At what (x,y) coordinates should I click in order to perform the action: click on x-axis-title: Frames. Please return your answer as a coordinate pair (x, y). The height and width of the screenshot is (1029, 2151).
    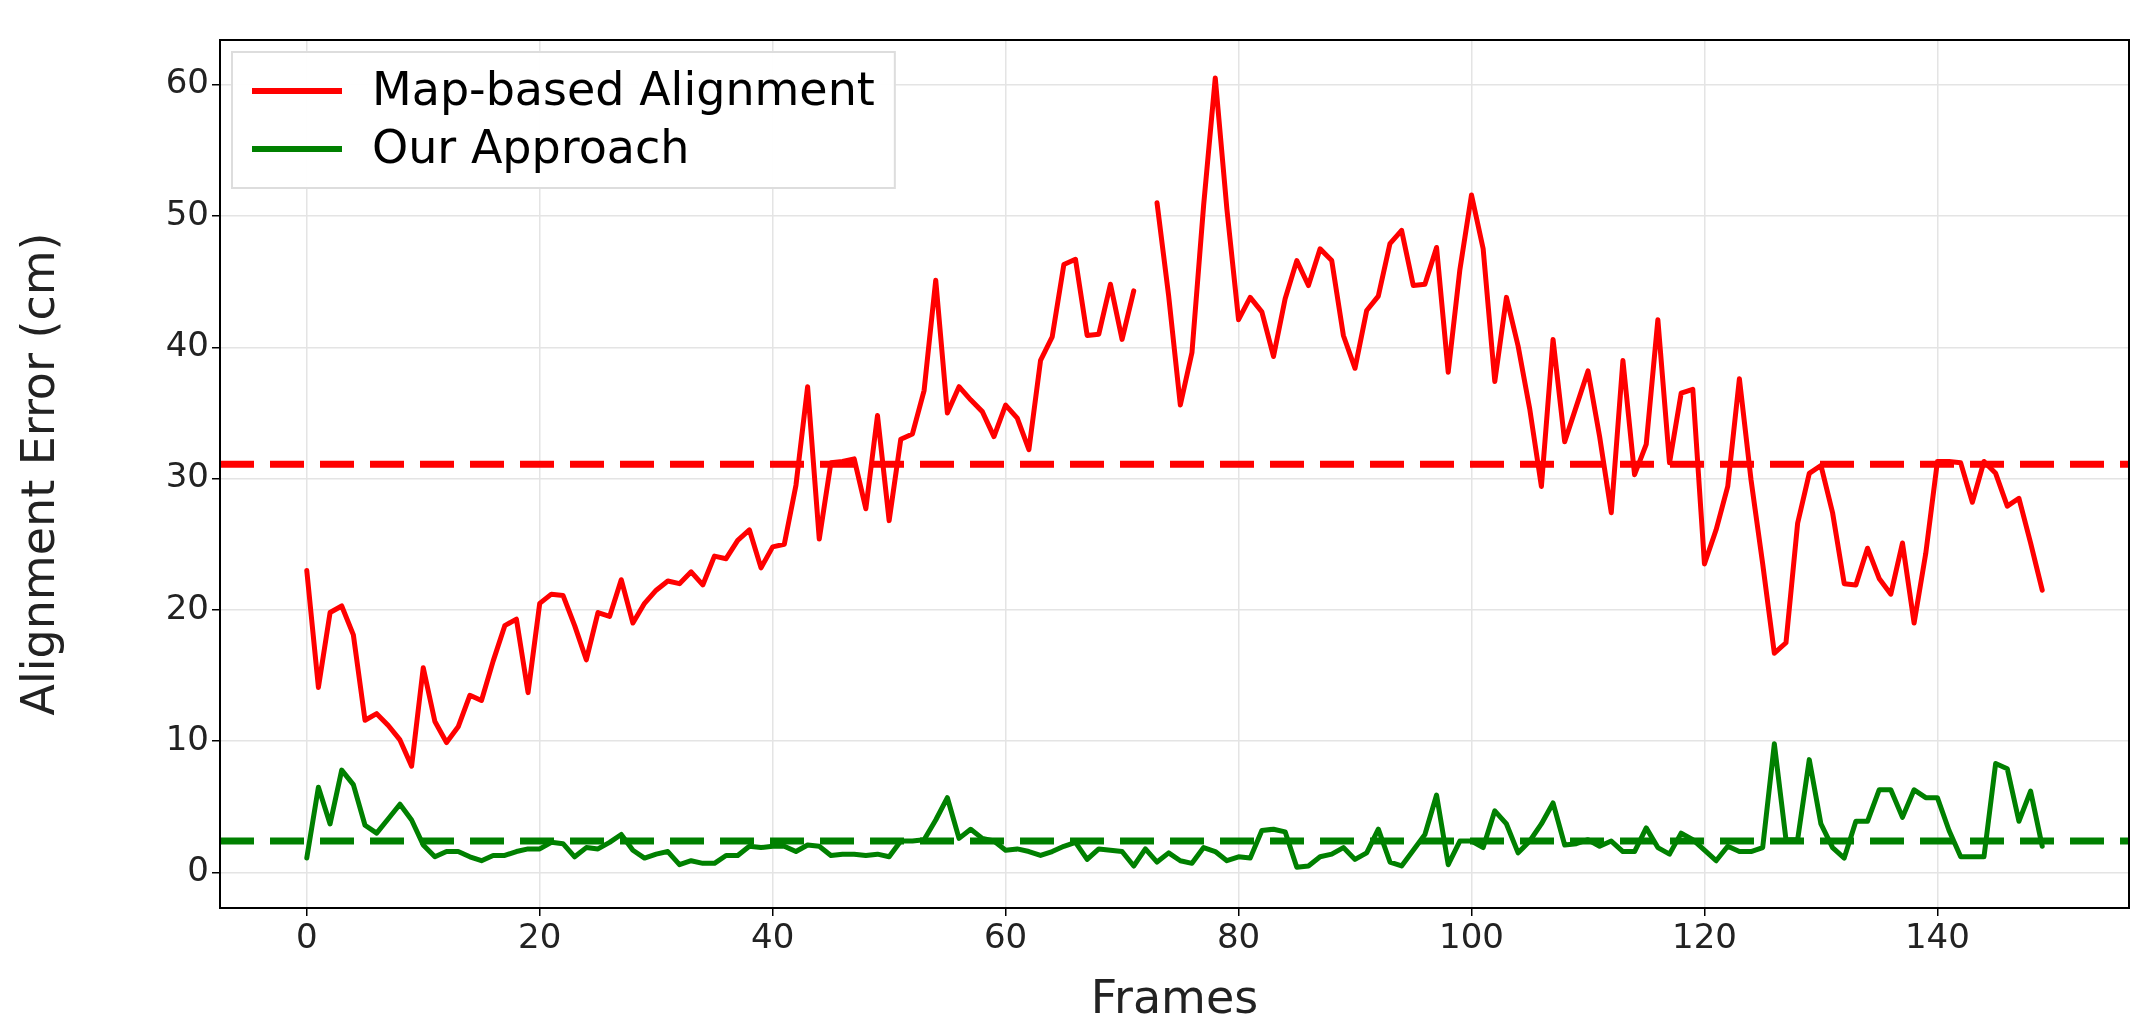
    Looking at the image, I should click on (1174, 997).